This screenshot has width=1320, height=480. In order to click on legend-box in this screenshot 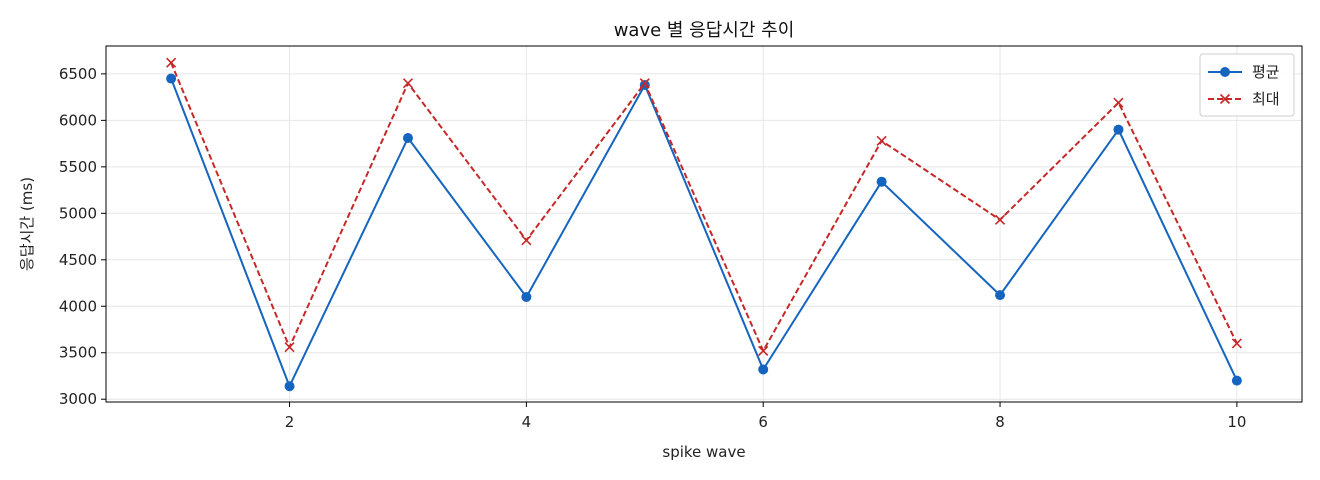, I will do `click(1247, 85)`.